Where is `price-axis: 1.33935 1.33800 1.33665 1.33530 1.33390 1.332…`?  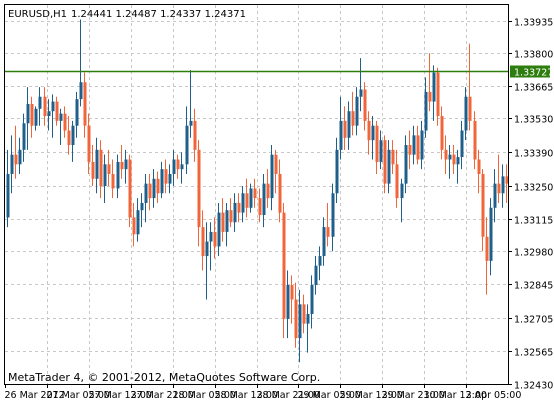
price-axis: 1.33935 1.33800 1.33665 1.33530 1.33390 1.332… is located at coordinates (530, 205).